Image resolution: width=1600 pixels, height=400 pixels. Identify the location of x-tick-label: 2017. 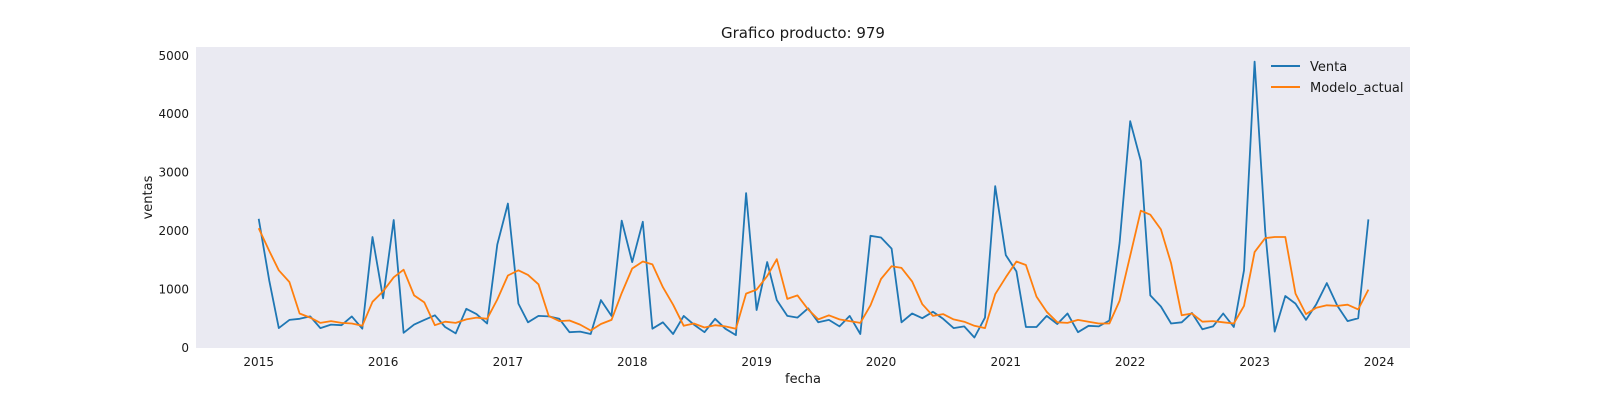
(508, 362).